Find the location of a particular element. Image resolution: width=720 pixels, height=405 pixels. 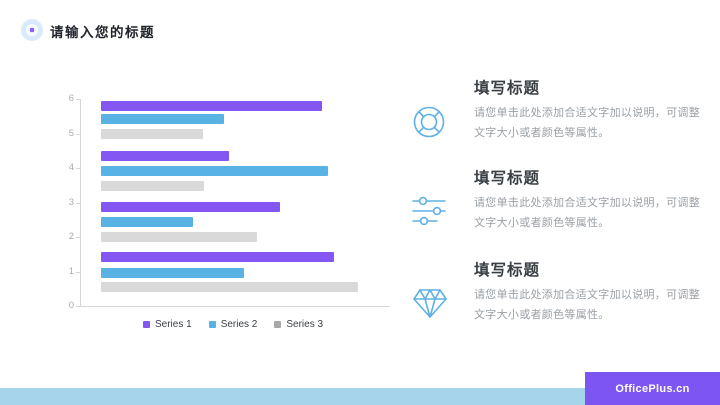

brand-label: OfficePlus.cn is located at coordinates (652, 388).